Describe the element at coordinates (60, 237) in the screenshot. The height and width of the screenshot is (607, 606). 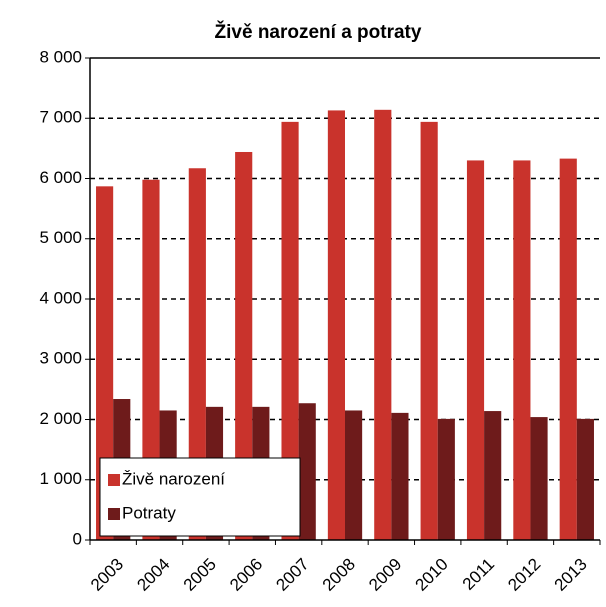
I see `y-tick-label: 5 000` at that location.